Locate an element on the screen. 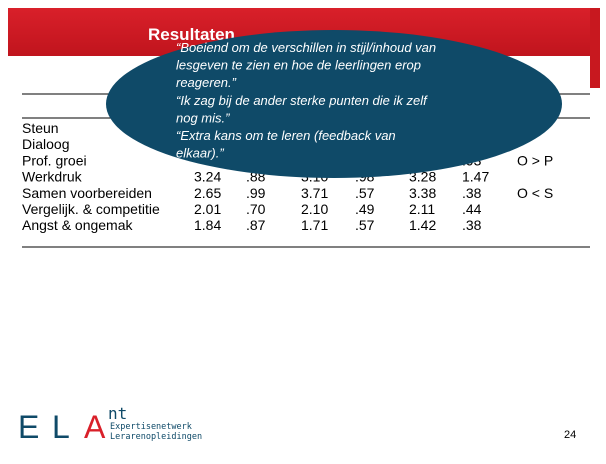  cell: 2.11 is located at coordinates (422, 209).